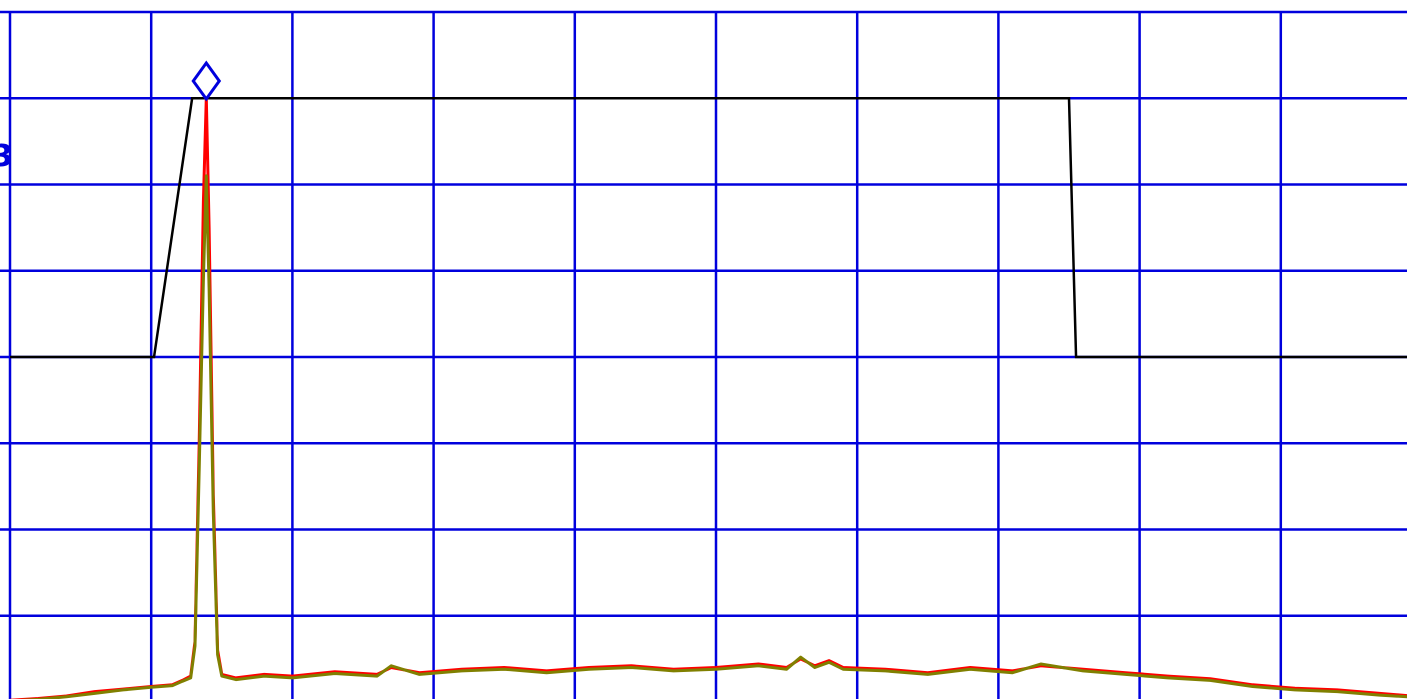 This screenshot has height=699, width=1407. I want to click on edge-label: 3, so click(6, 156).